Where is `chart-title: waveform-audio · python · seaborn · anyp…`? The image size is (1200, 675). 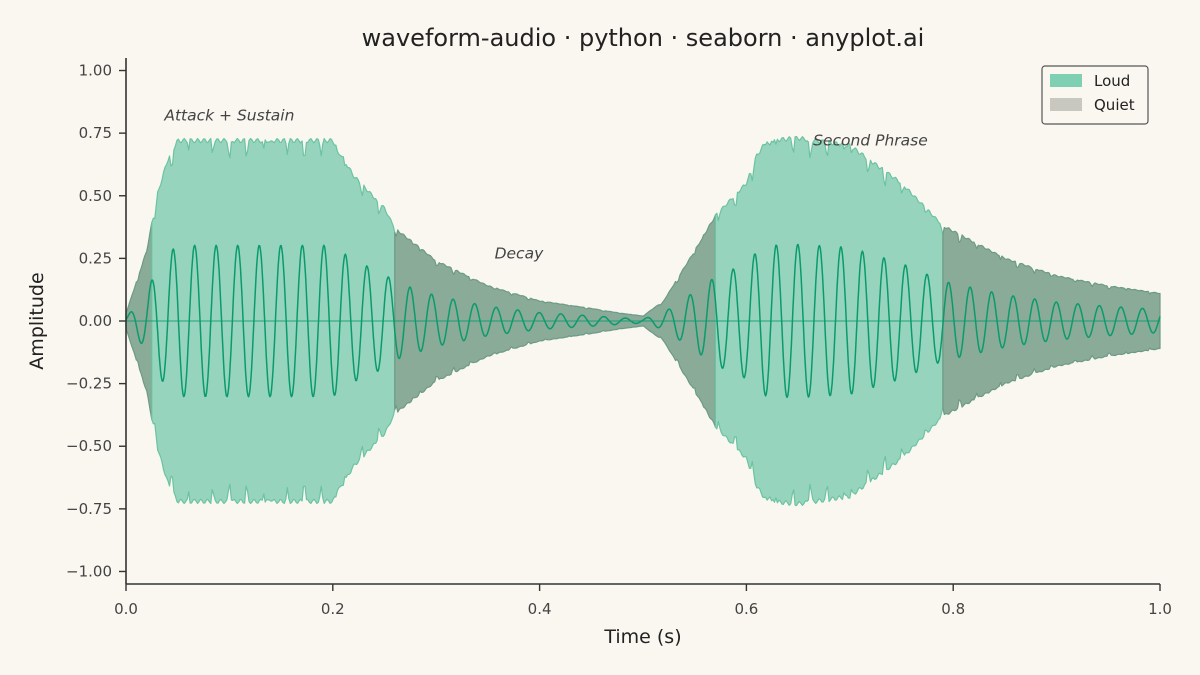 chart-title: waveform-audio · python · seaborn · anyp… is located at coordinates (643, 38).